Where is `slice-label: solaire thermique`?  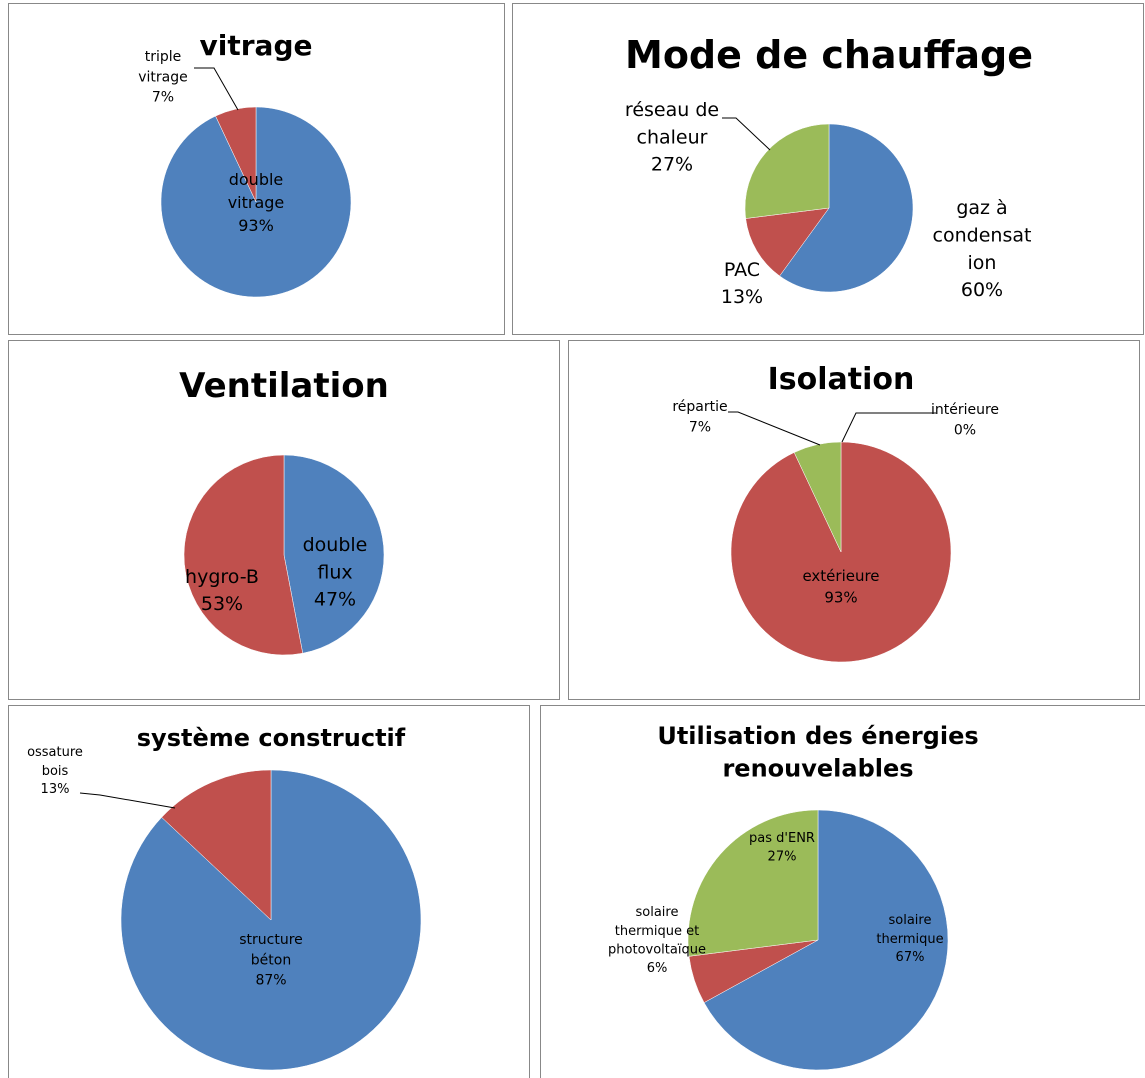 slice-label: solaire thermique is located at coordinates (909, 930).